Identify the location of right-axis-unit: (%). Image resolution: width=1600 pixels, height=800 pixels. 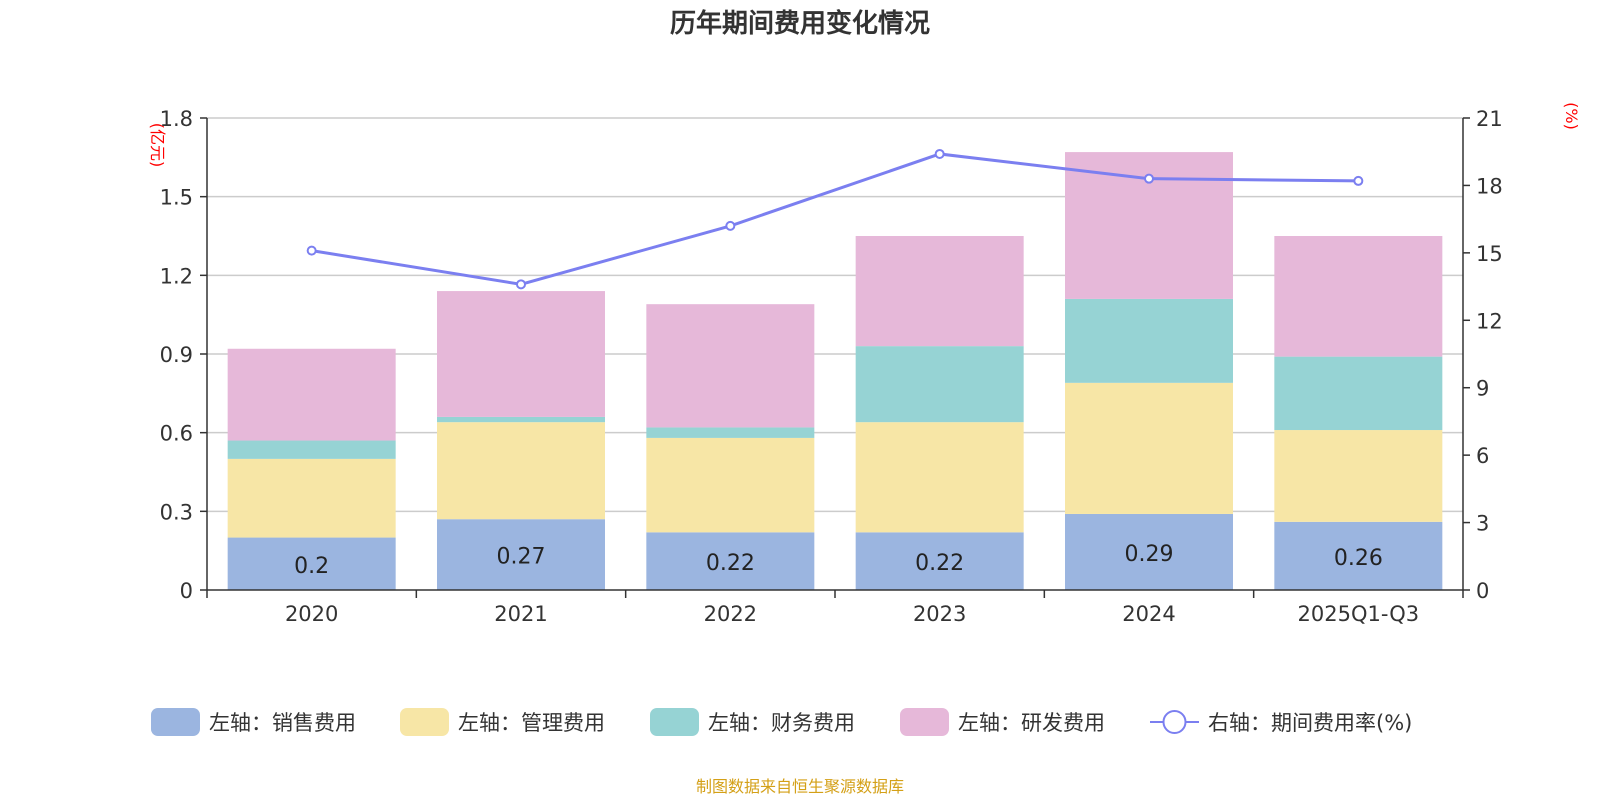
(1571, 116).